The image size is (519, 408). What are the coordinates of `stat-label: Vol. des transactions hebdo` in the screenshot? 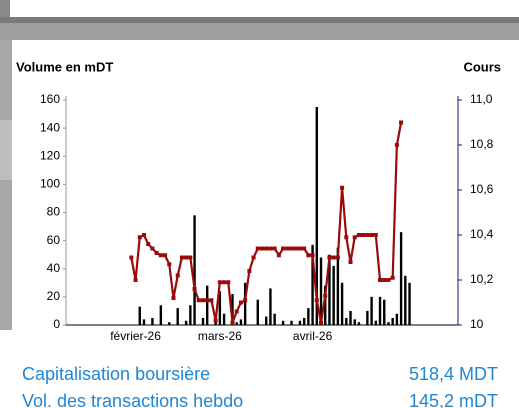 It's located at (132, 399).